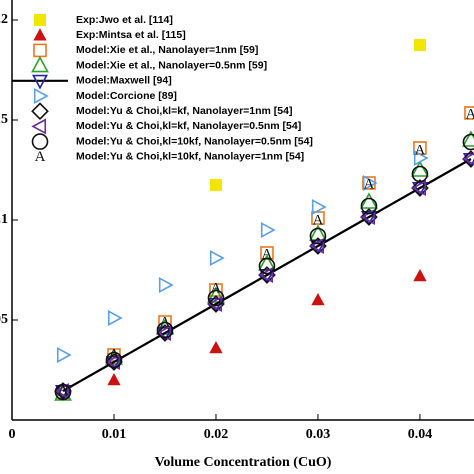 This screenshot has width=474, height=474. Describe the element at coordinates (216, 434) in the screenshot. I see `x-tick-label: 0.02` at that location.